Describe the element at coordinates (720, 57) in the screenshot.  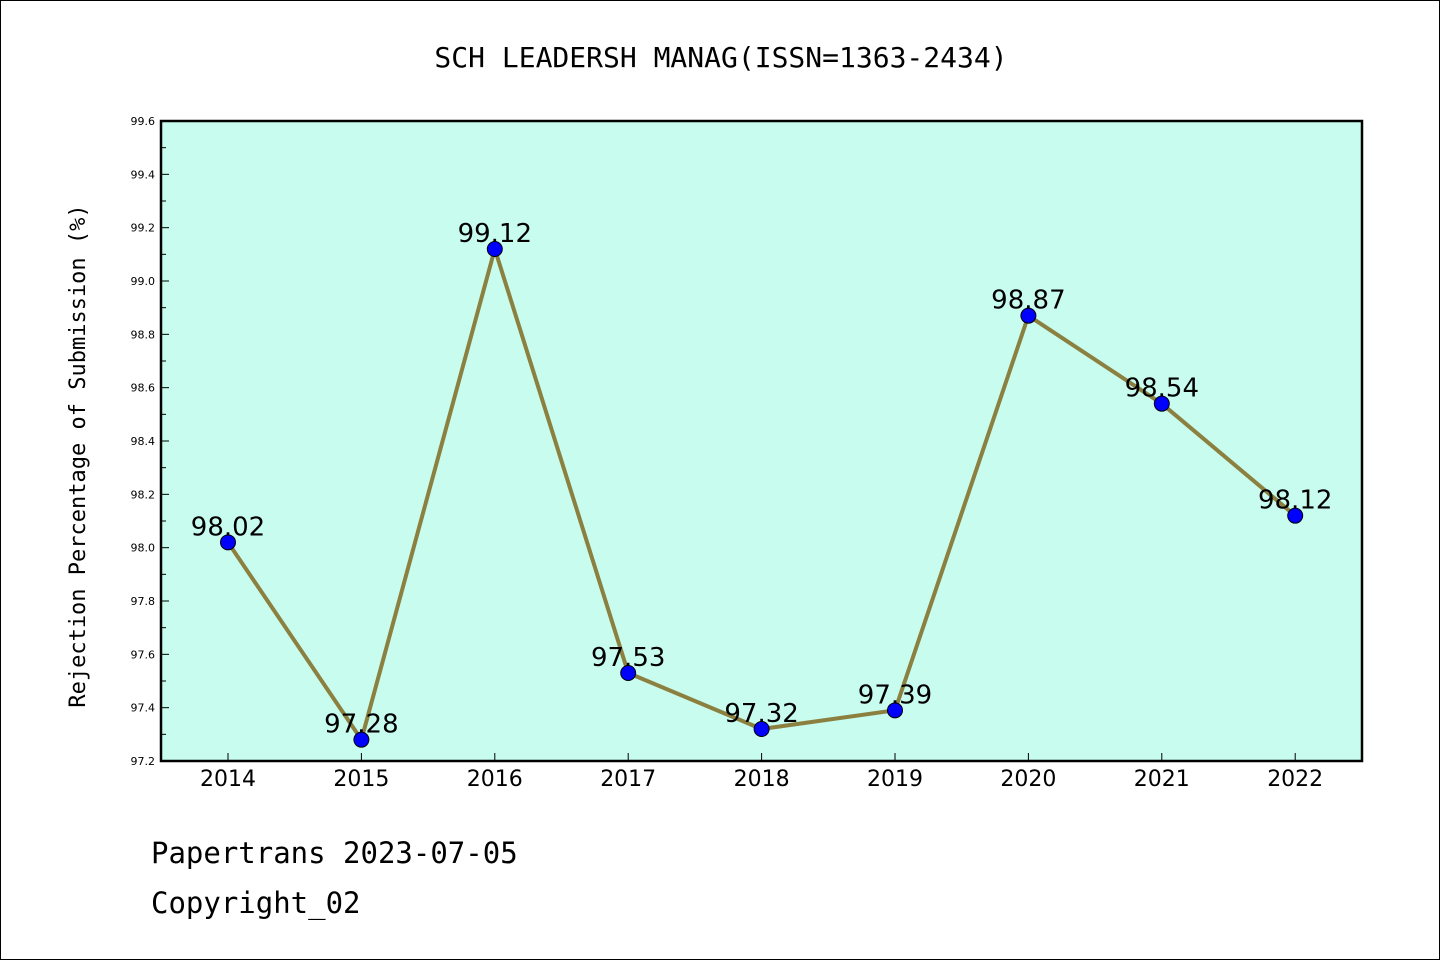
I see `chart-title: SCH LEADERSH MANAG(ISSN=1363-2434)` at that location.